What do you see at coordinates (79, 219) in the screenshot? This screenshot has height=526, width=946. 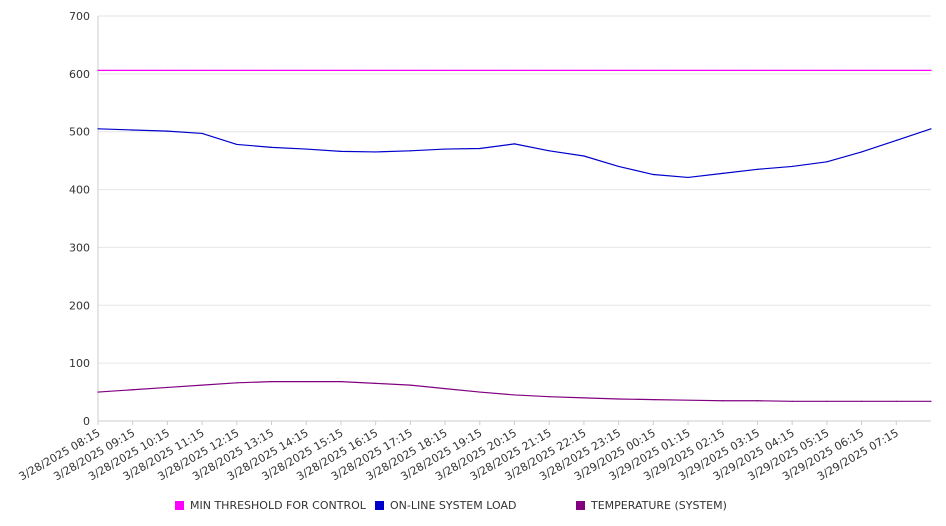 I see `y-tick-labels: 0 100 200 300 400 500 600 700` at bounding box center [79, 219].